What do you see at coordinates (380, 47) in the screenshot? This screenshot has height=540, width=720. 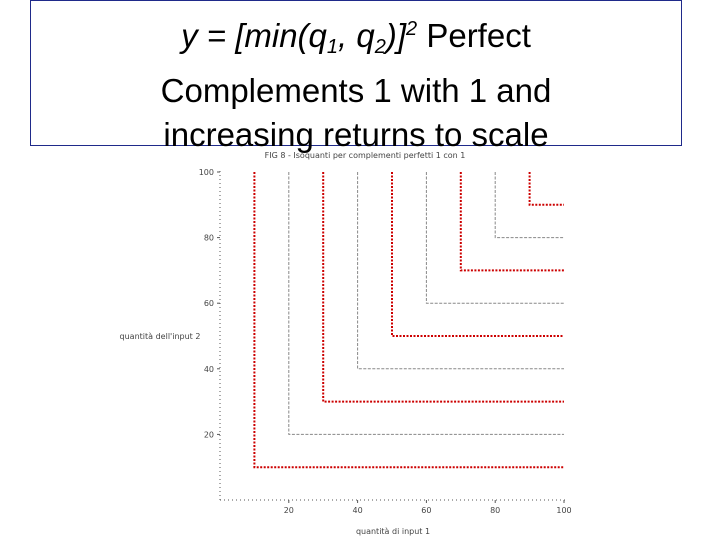 I see `formula-sub-2: 2` at bounding box center [380, 47].